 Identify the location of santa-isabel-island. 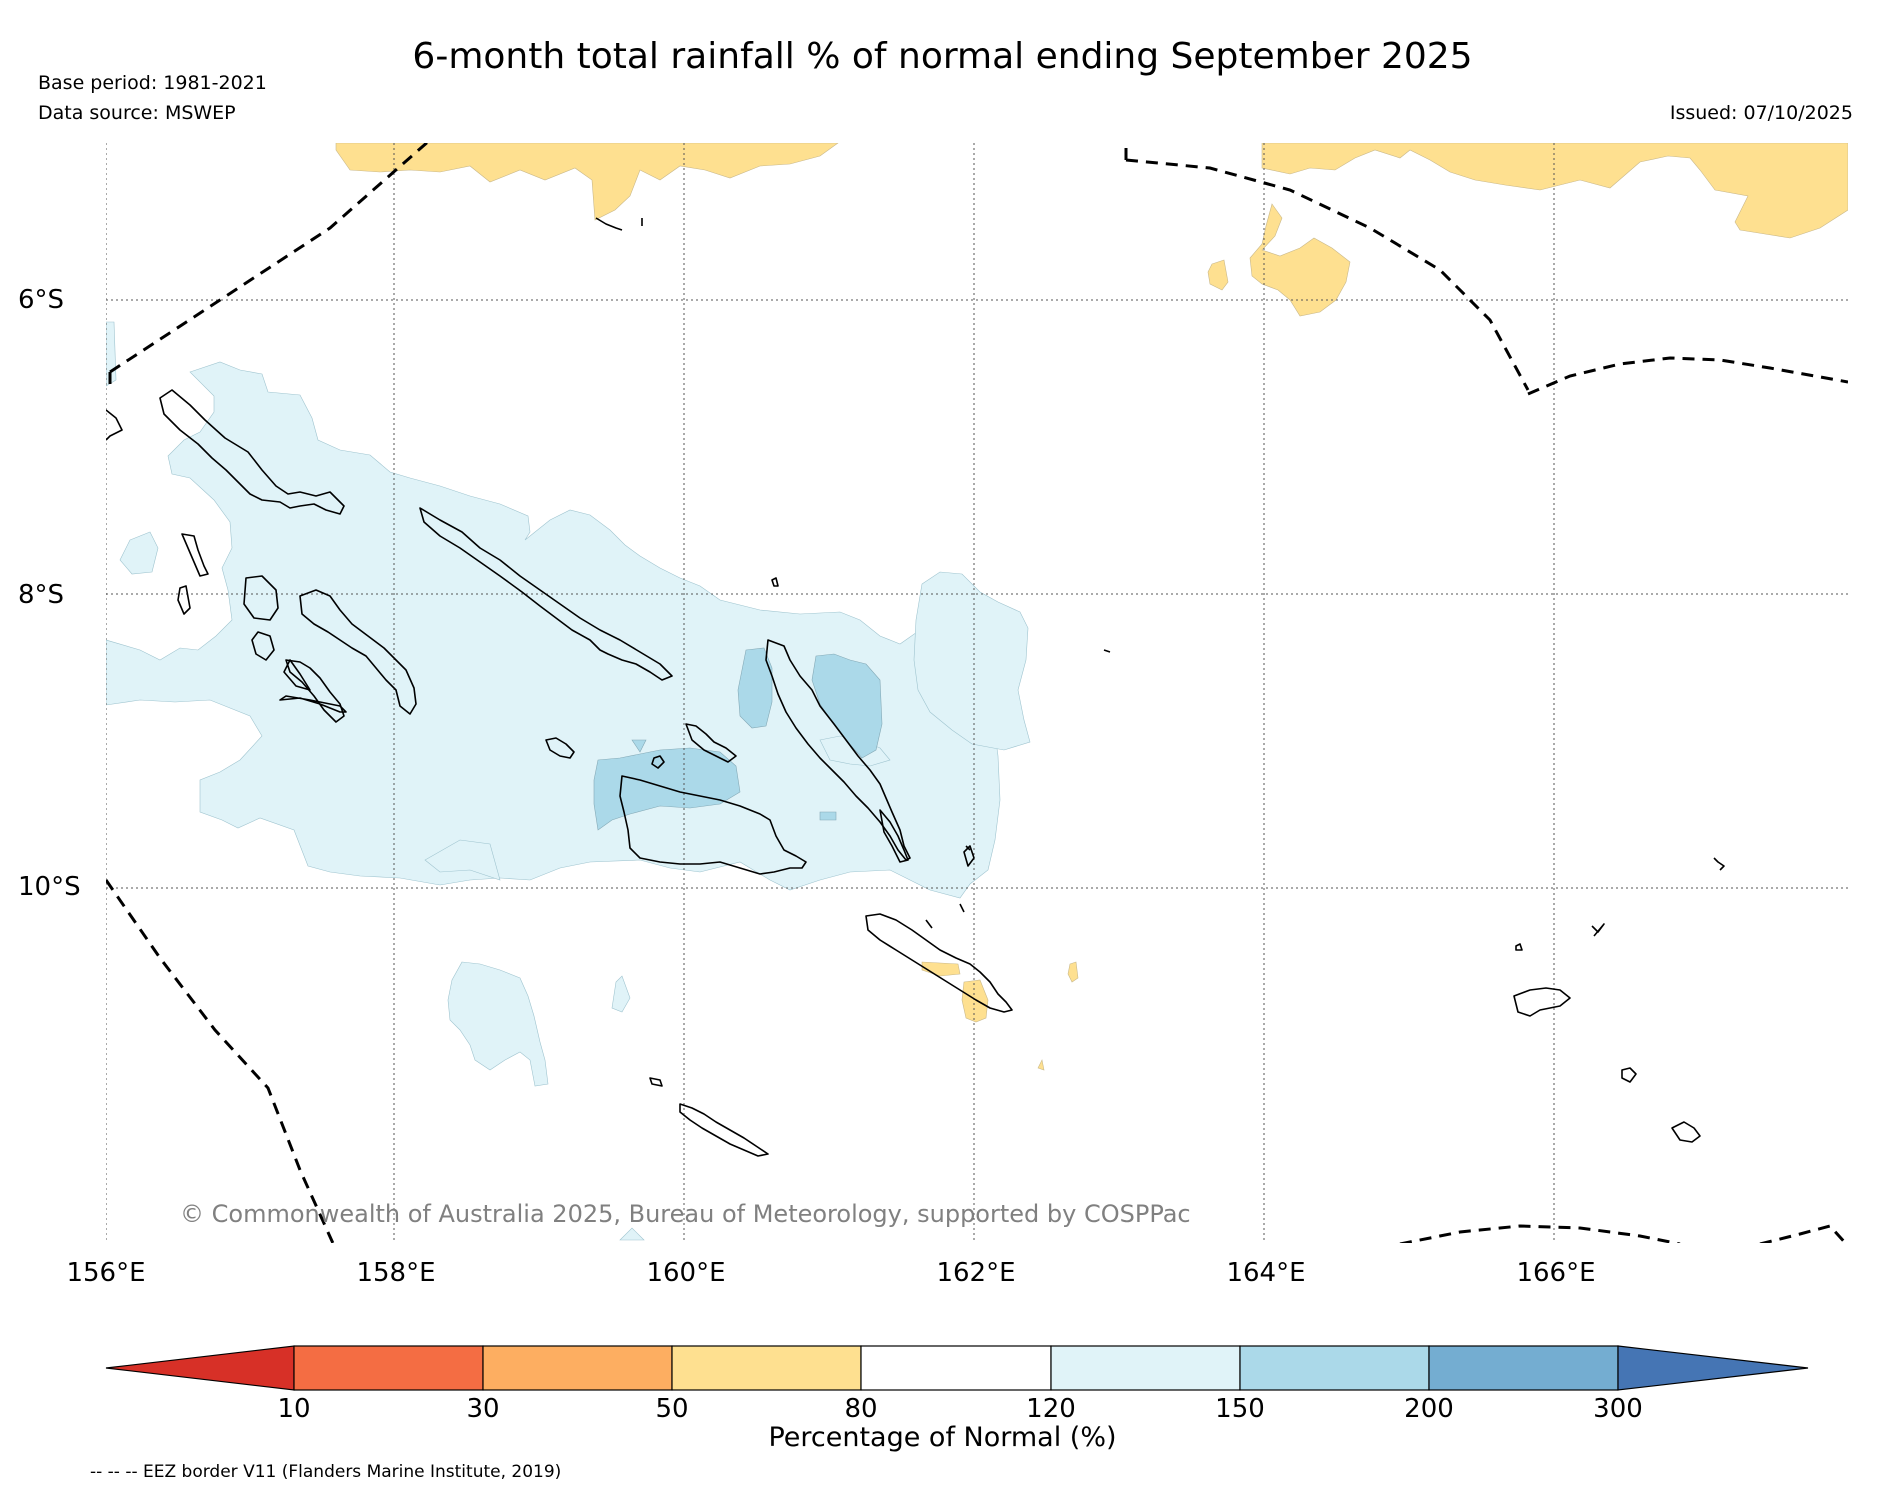
(546, 594).